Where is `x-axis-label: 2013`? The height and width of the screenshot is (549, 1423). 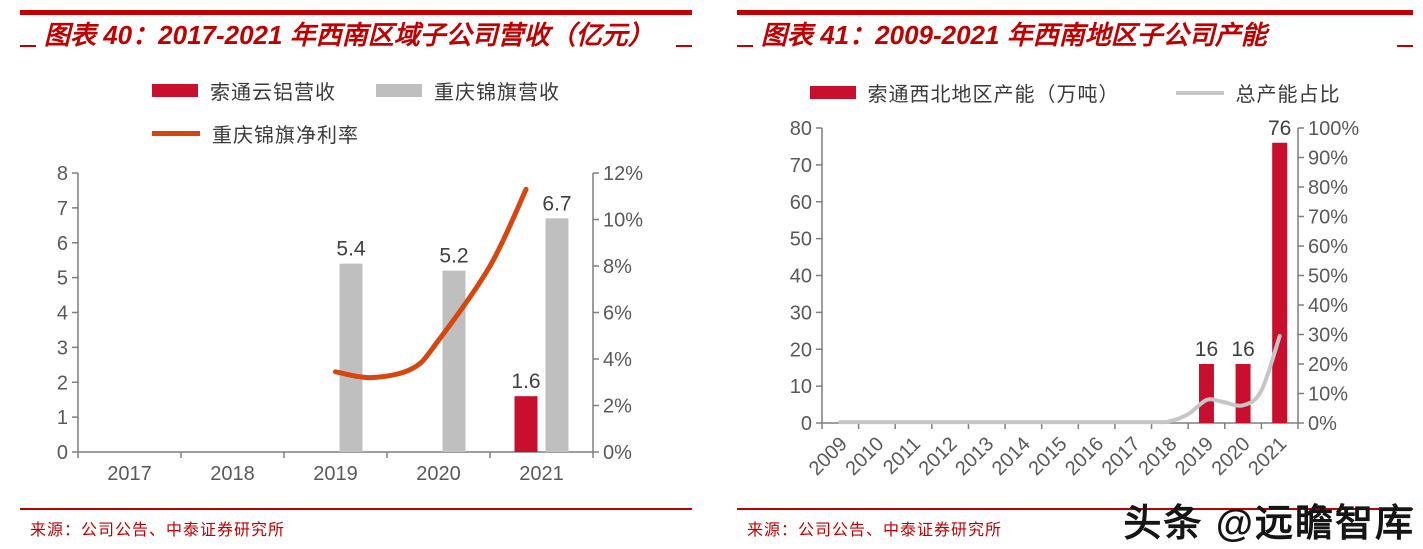 x-axis-label: 2013 is located at coordinates (974, 456).